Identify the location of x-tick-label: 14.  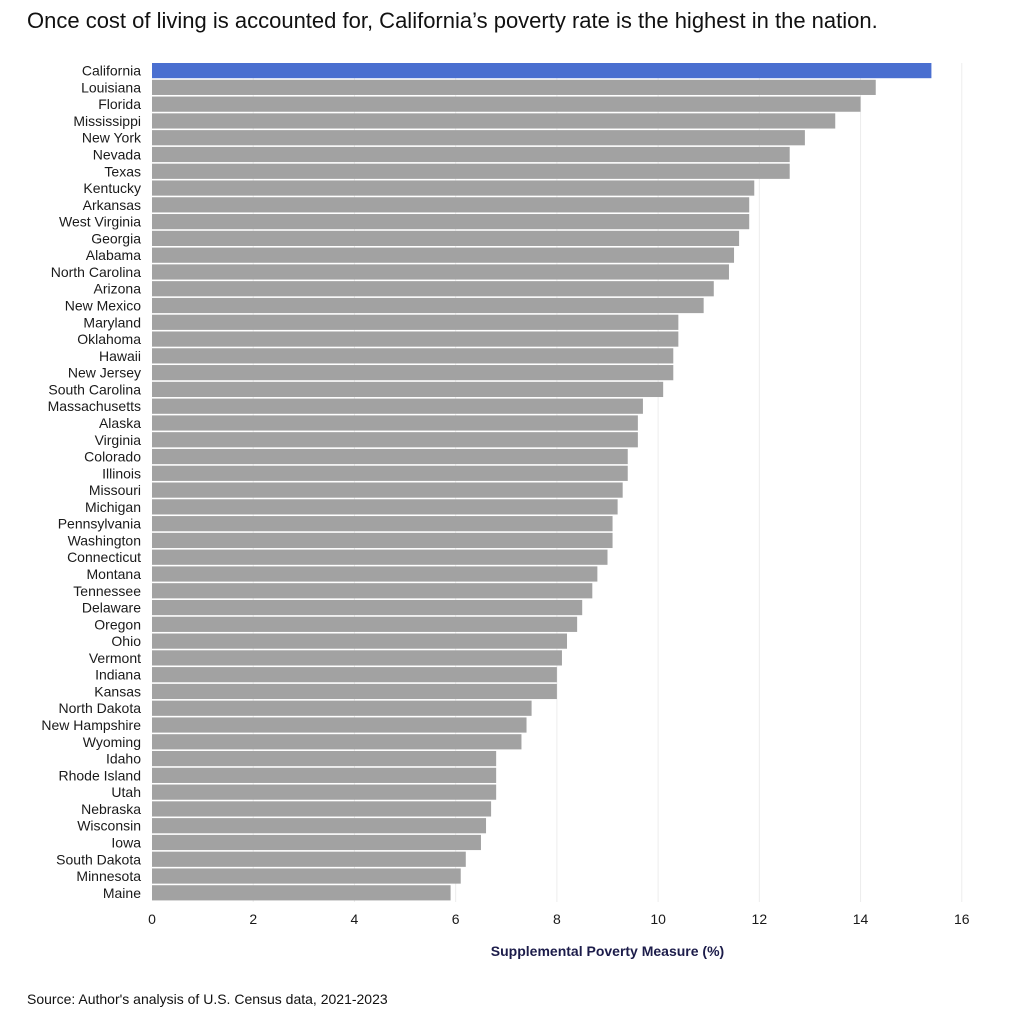
(861, 919).